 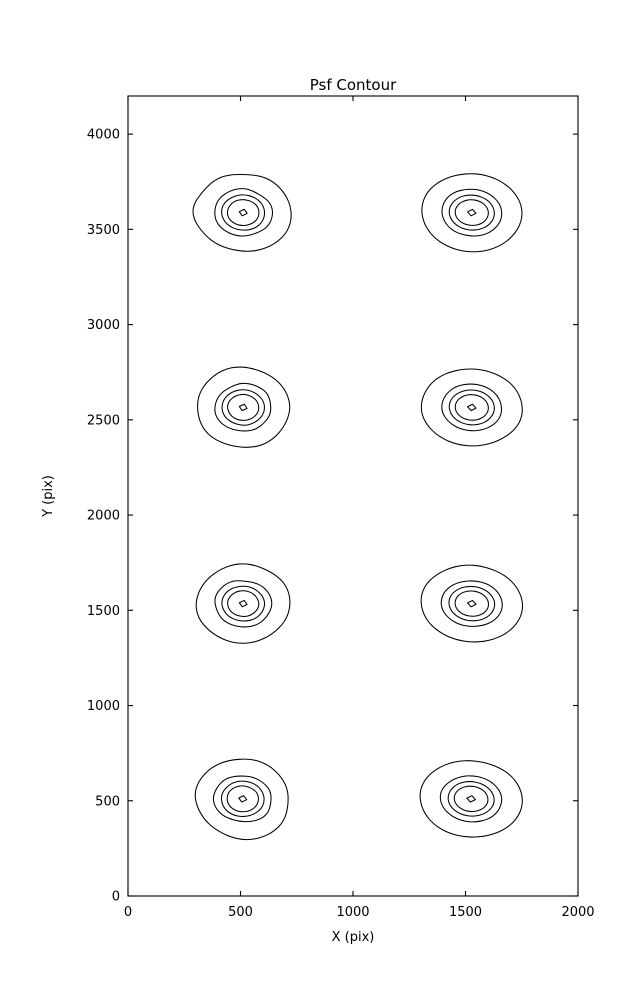 What do you see at coordinates (103, 516) in the screenshot?
I see `y-tick-label: 2000` at bounding box center [103, 516].